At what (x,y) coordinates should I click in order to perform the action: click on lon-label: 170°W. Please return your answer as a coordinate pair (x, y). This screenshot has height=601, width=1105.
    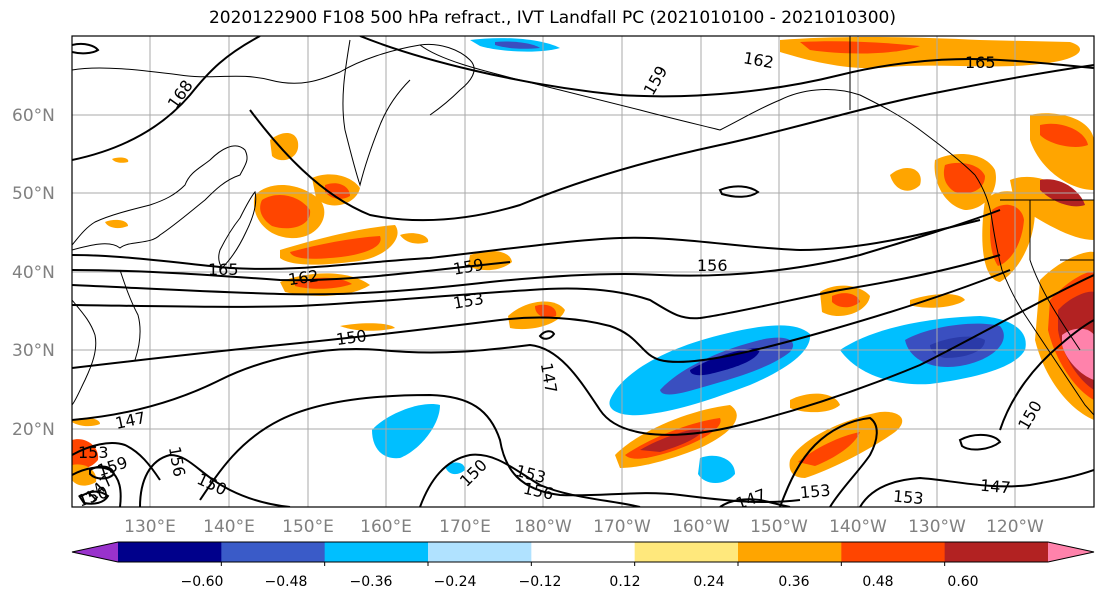
    Looking at the image, I should click on (622, 527).